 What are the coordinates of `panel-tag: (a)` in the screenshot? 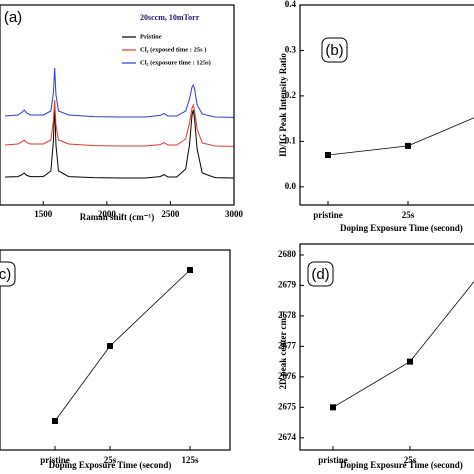 It's located at (13, 17).